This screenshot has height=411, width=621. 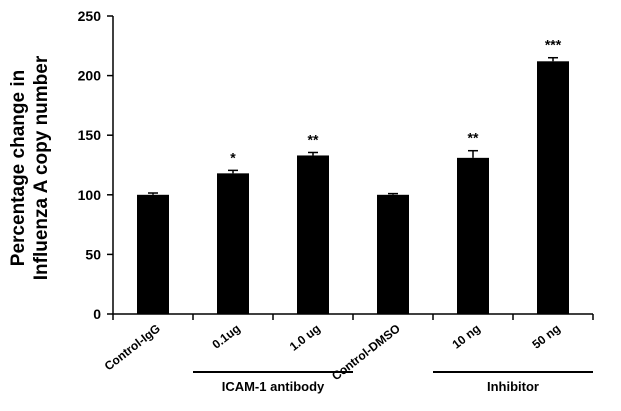 What do you see at coordinates (546, 336) in the screenshot?
I see `x-category-label: 50 ng` at bounding box center [546, 336].